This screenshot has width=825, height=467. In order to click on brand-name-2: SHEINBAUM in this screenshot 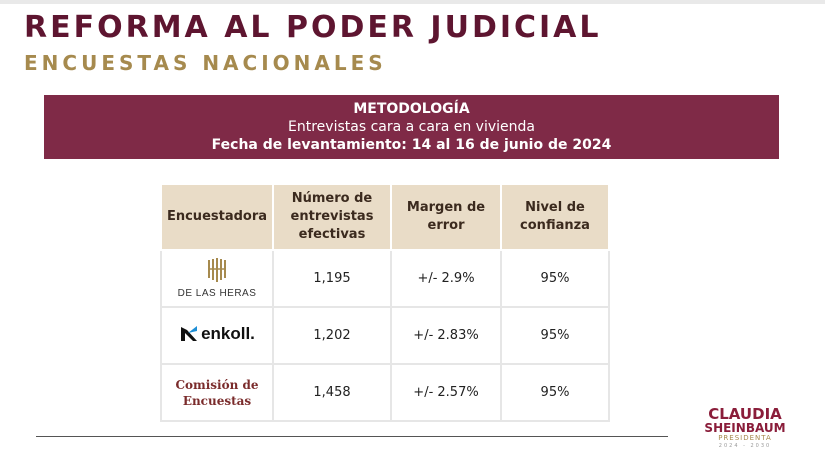, I will do `click(745, 428)`.